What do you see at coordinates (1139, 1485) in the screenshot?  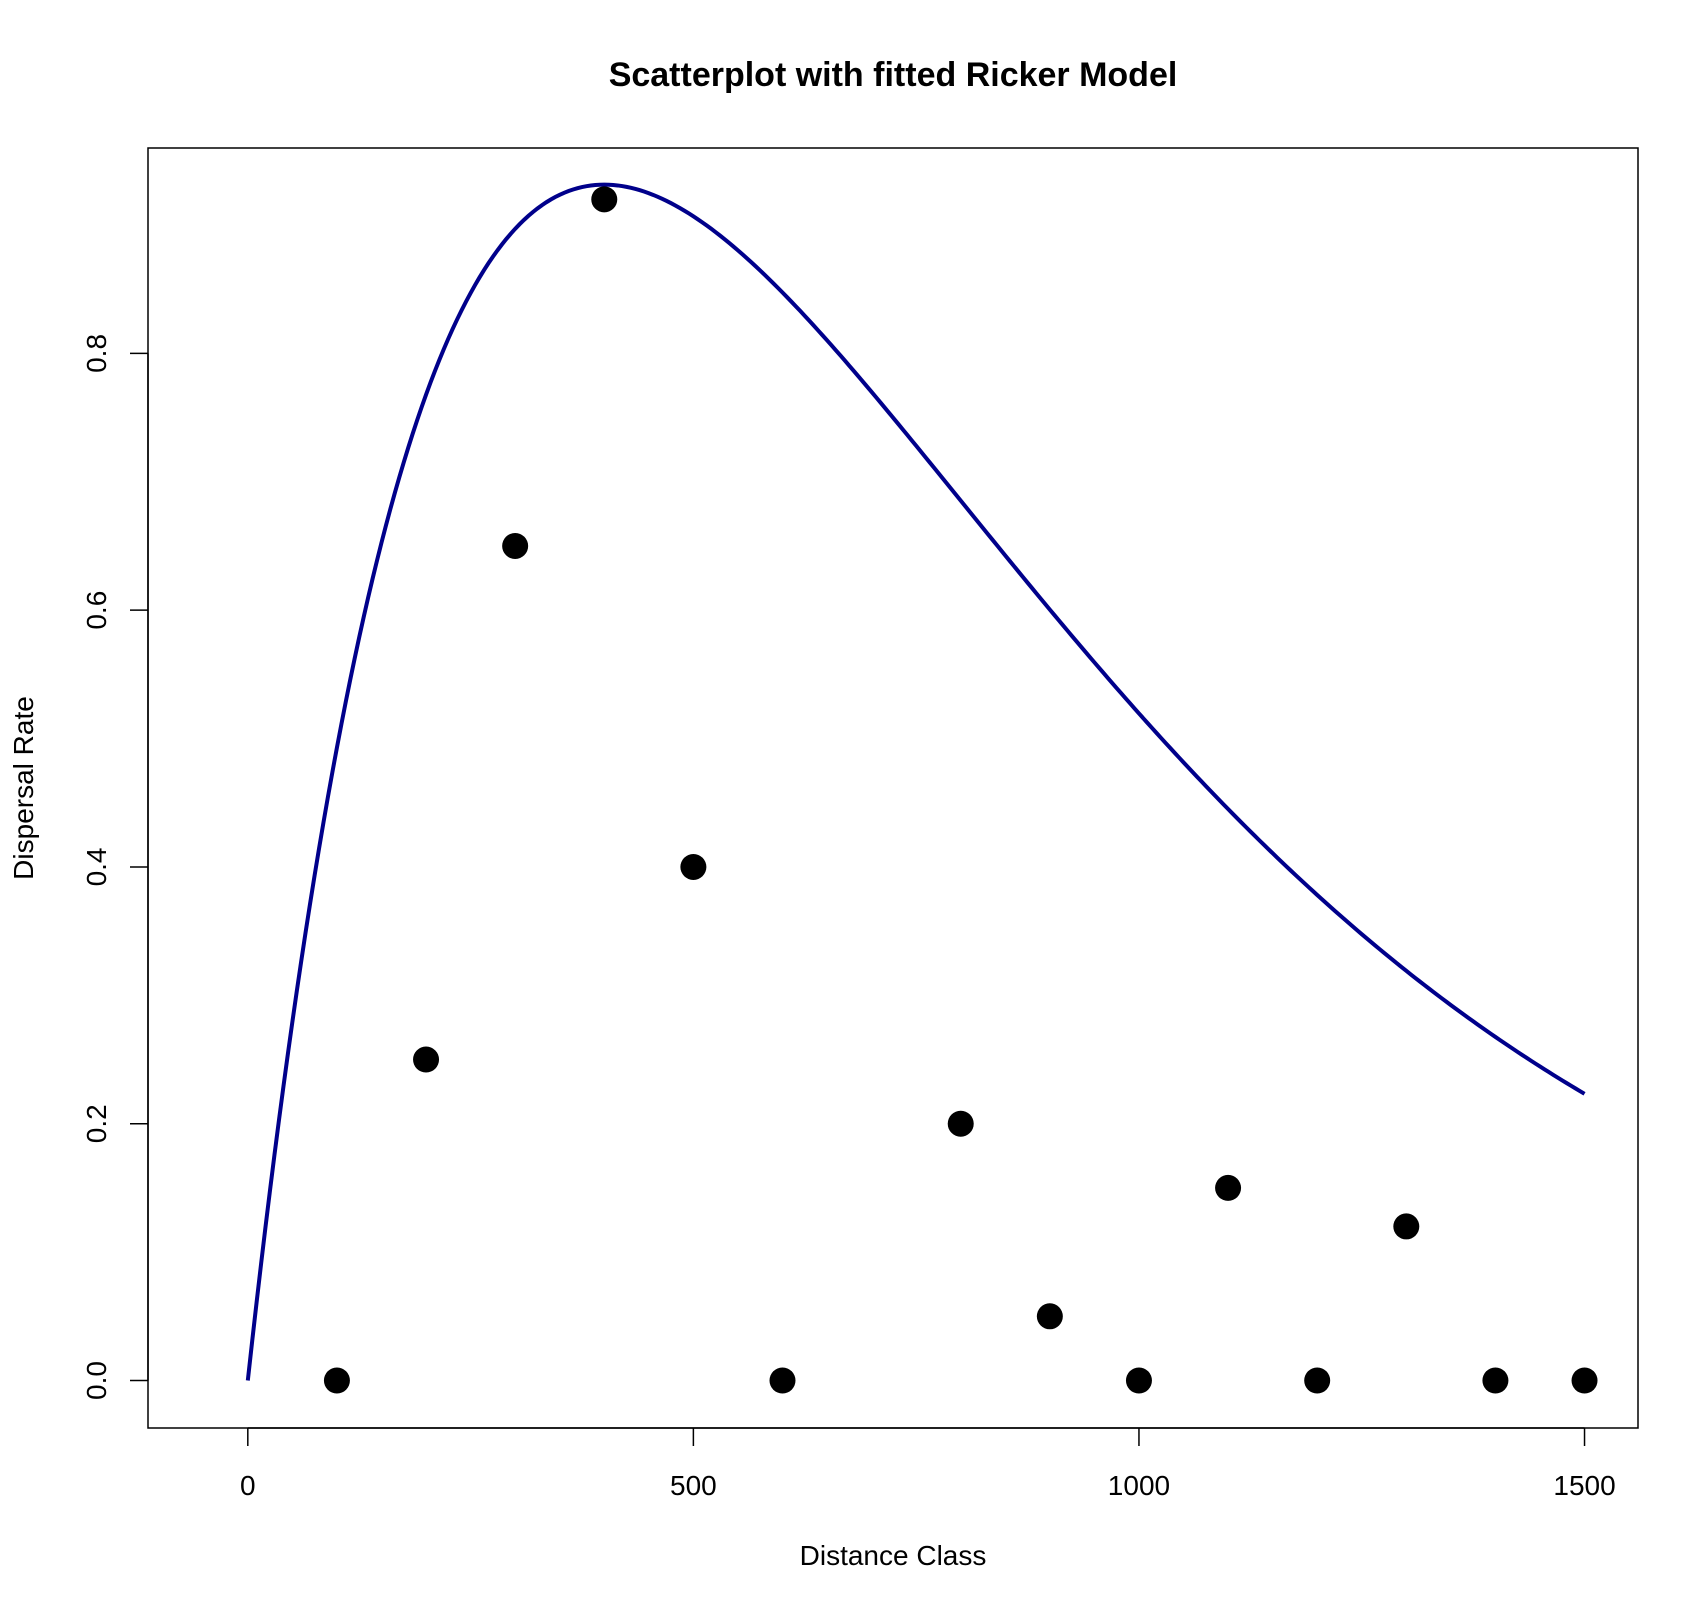 I see `x-tick-label: 1000` at bounding box center [1139, 1485].